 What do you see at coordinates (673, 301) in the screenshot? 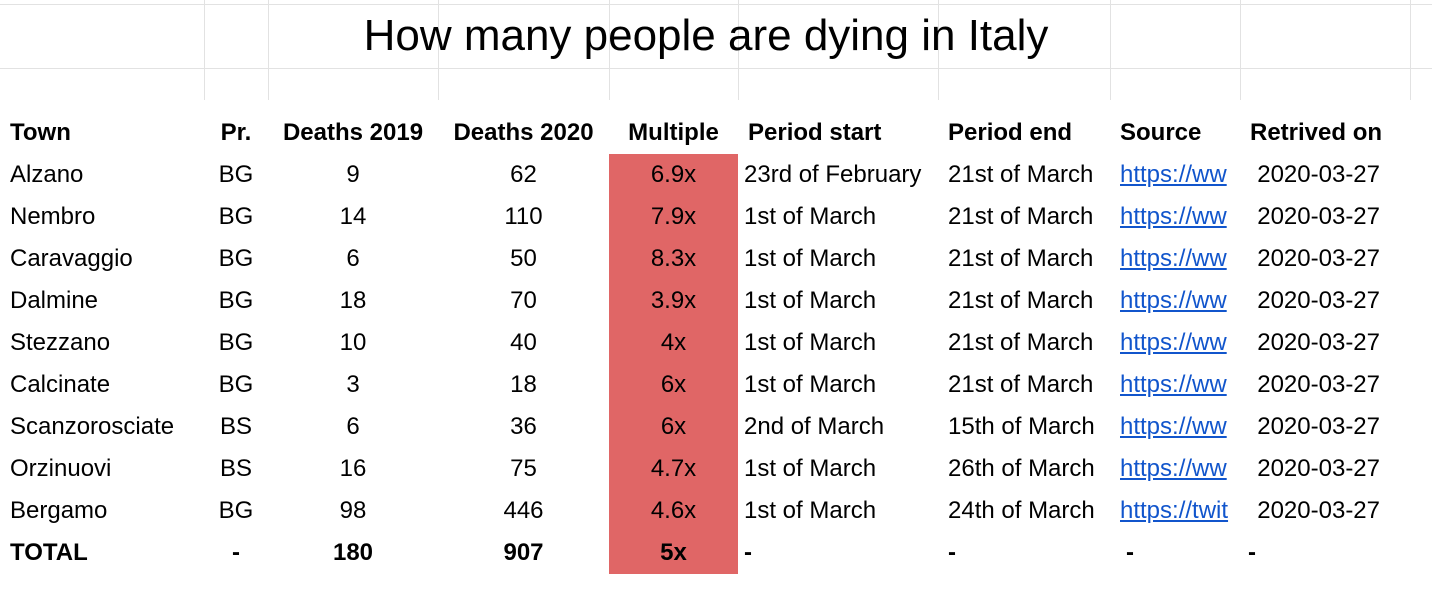
I see `cell-multiple: 3.9x` at bounding box center [673, 301].